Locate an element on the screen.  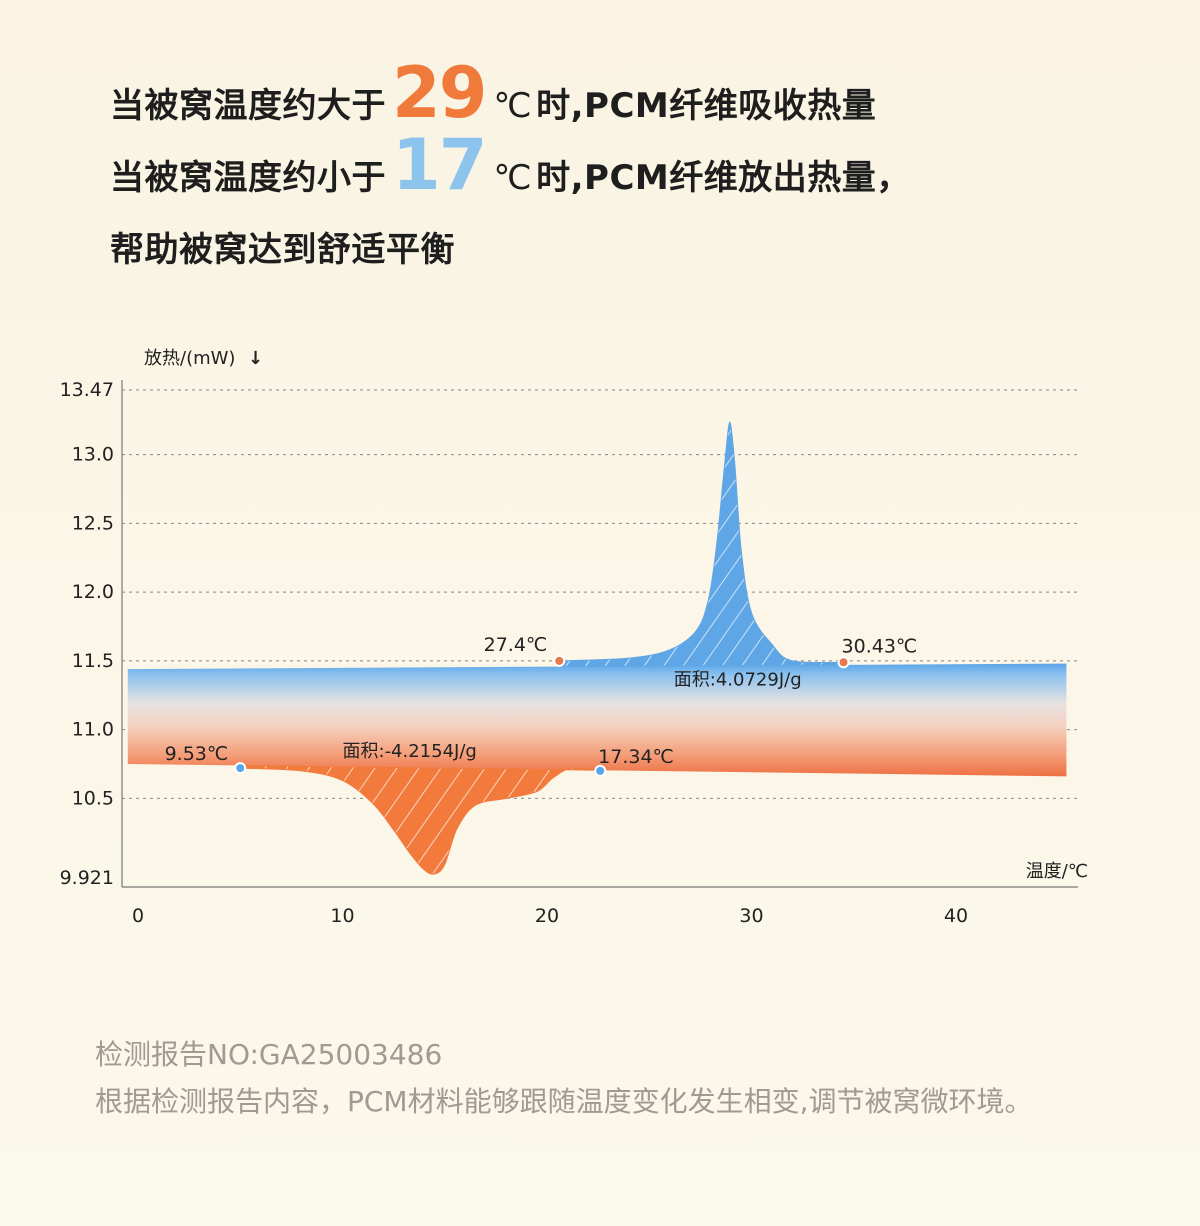
headline-3-text: 帮助被窝达到舒适平衡 is located at coordinates (282, 250).